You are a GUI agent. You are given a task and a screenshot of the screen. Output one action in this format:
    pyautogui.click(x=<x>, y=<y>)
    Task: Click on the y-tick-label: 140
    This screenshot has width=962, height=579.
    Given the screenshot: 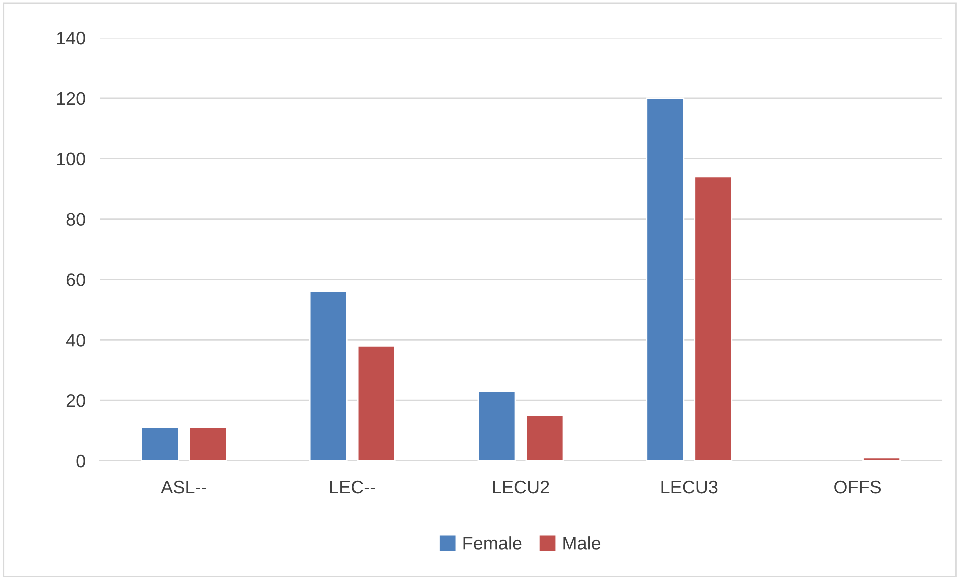 What is the action you would take?
    pyautogui.click(x=71, y=38)
    